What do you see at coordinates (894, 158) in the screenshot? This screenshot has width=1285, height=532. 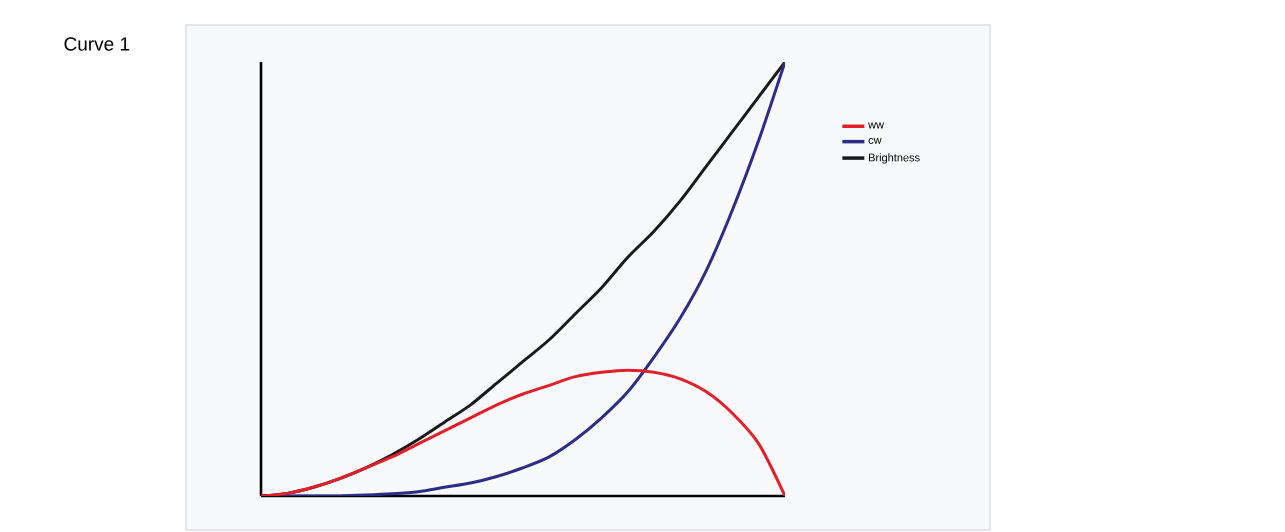 I see `legend-label: Brightness` at bounding box center [894, 158].